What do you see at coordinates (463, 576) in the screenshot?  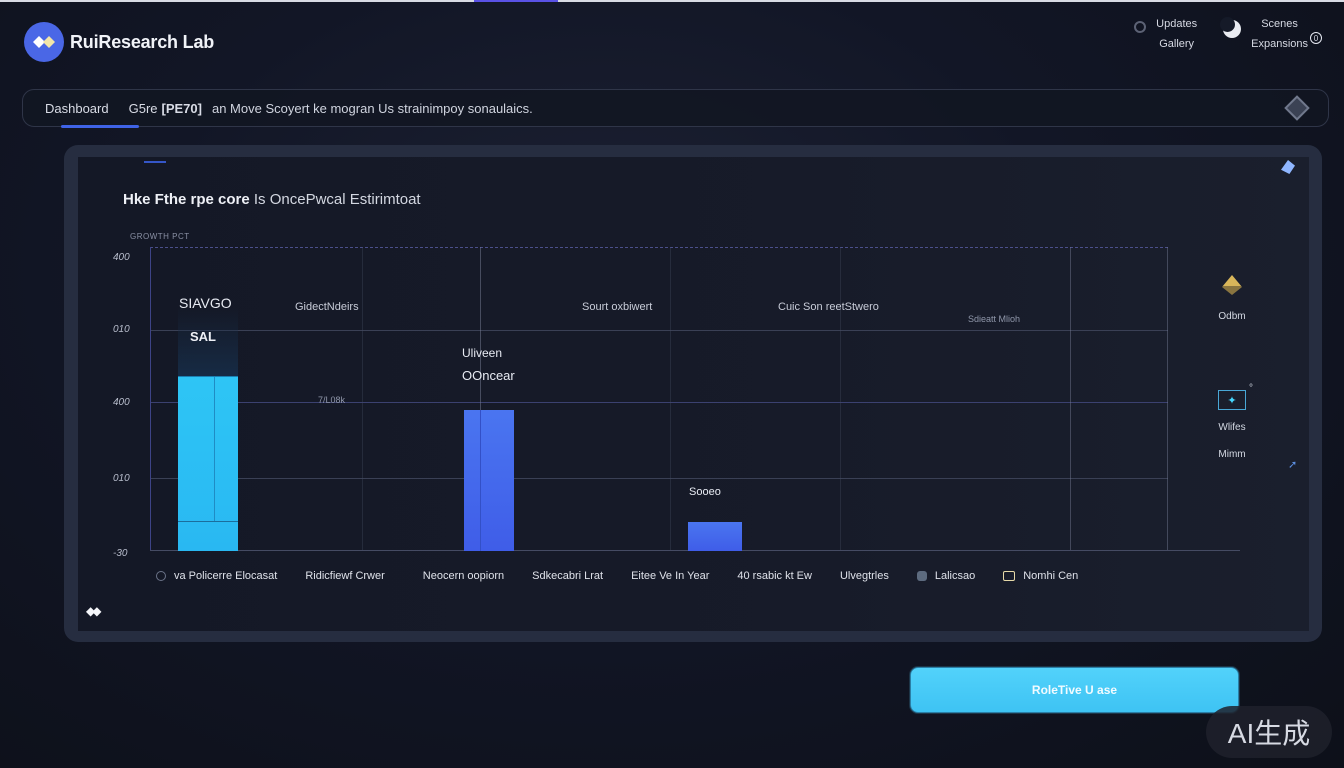 I see `x-label: Neocern oopiorn` at bounding box center [463, 576].